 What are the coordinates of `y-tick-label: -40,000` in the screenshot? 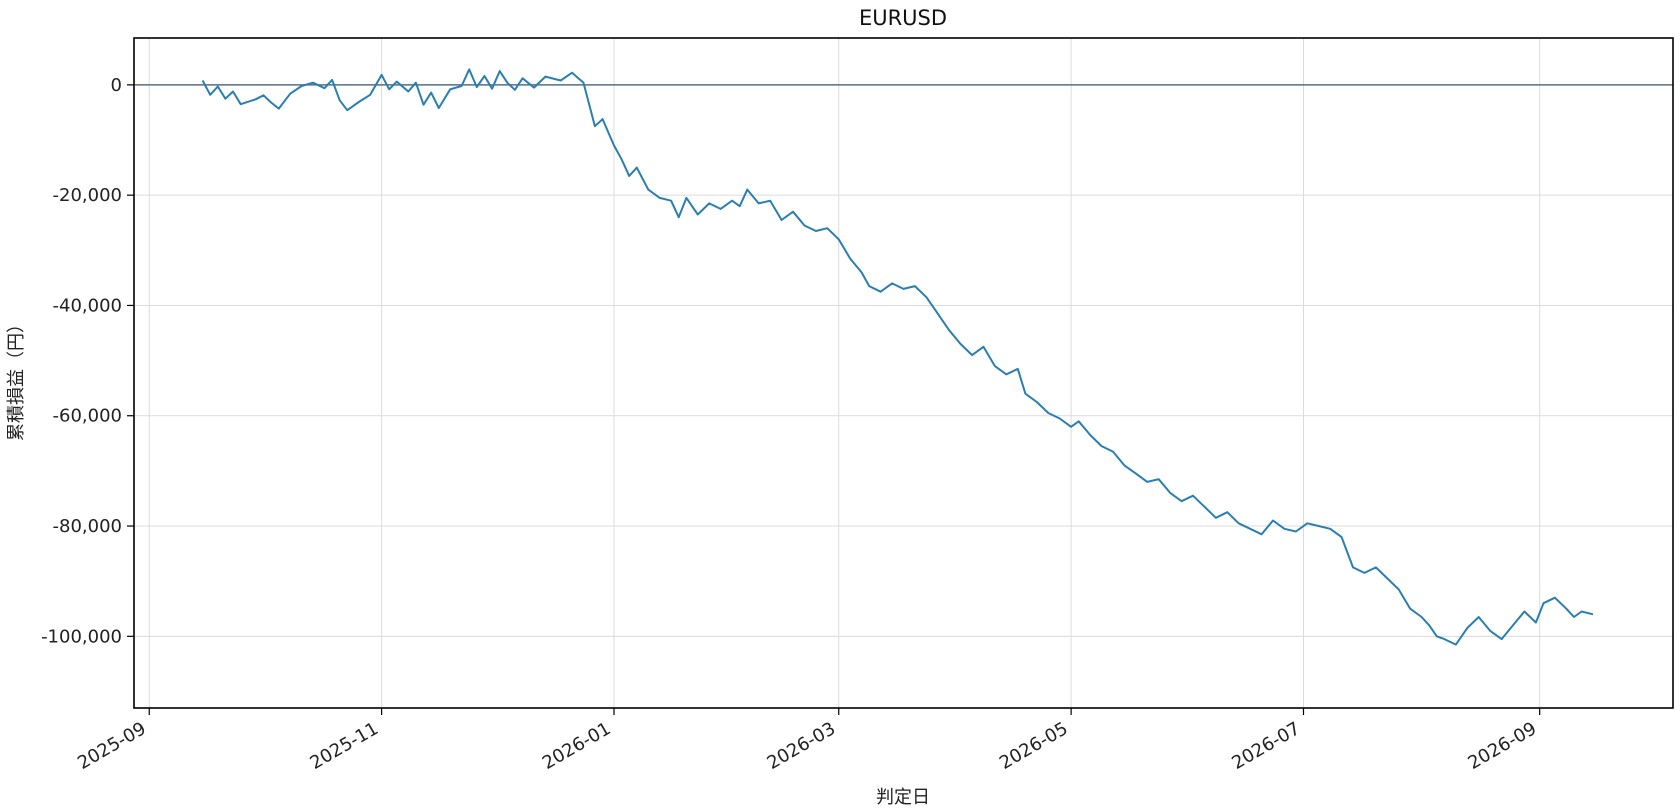 It's located at (87, 305).